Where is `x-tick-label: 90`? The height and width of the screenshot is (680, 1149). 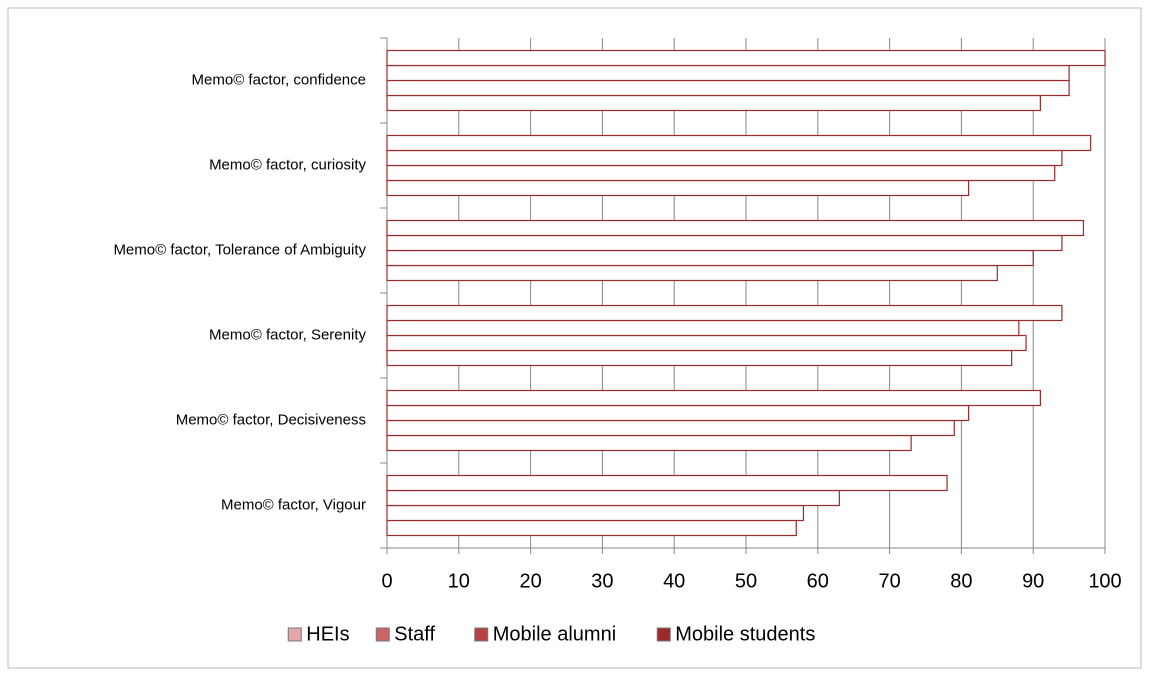 x-tick-label: 90 is located at coordinates (1033, 581).